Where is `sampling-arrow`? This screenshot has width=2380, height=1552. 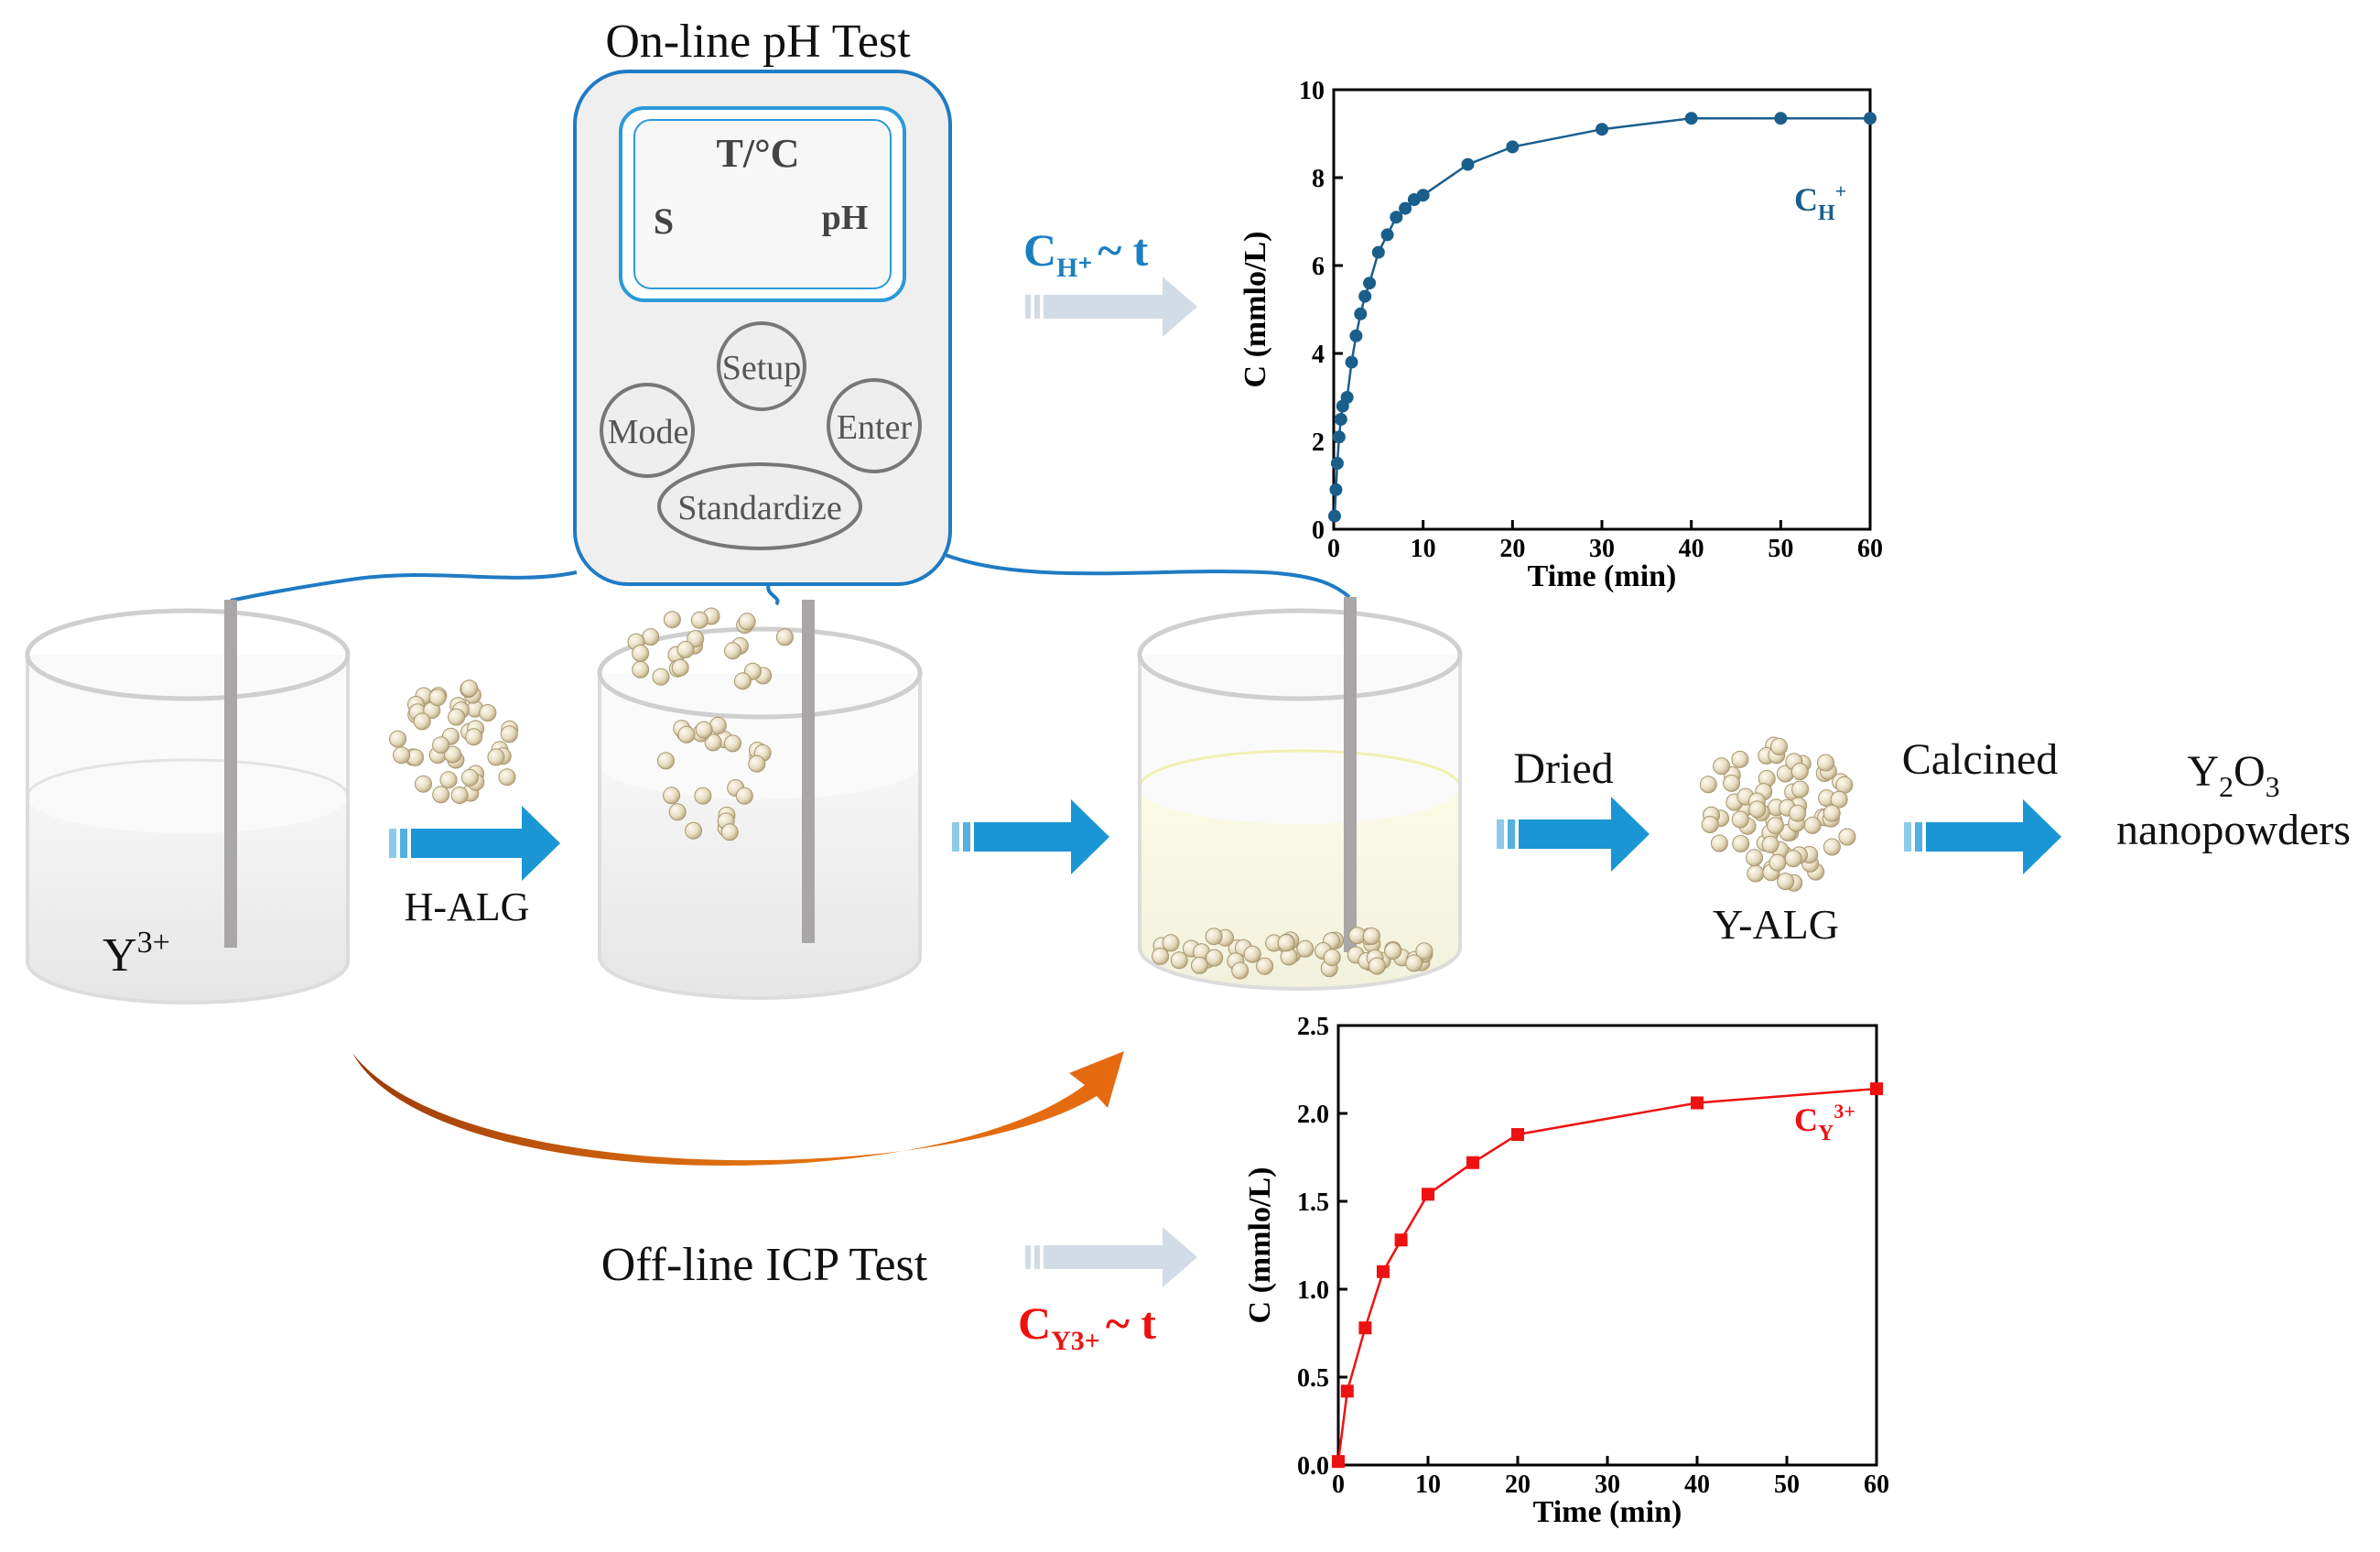
sampling-arrow is located at coordinates (738, 1109).